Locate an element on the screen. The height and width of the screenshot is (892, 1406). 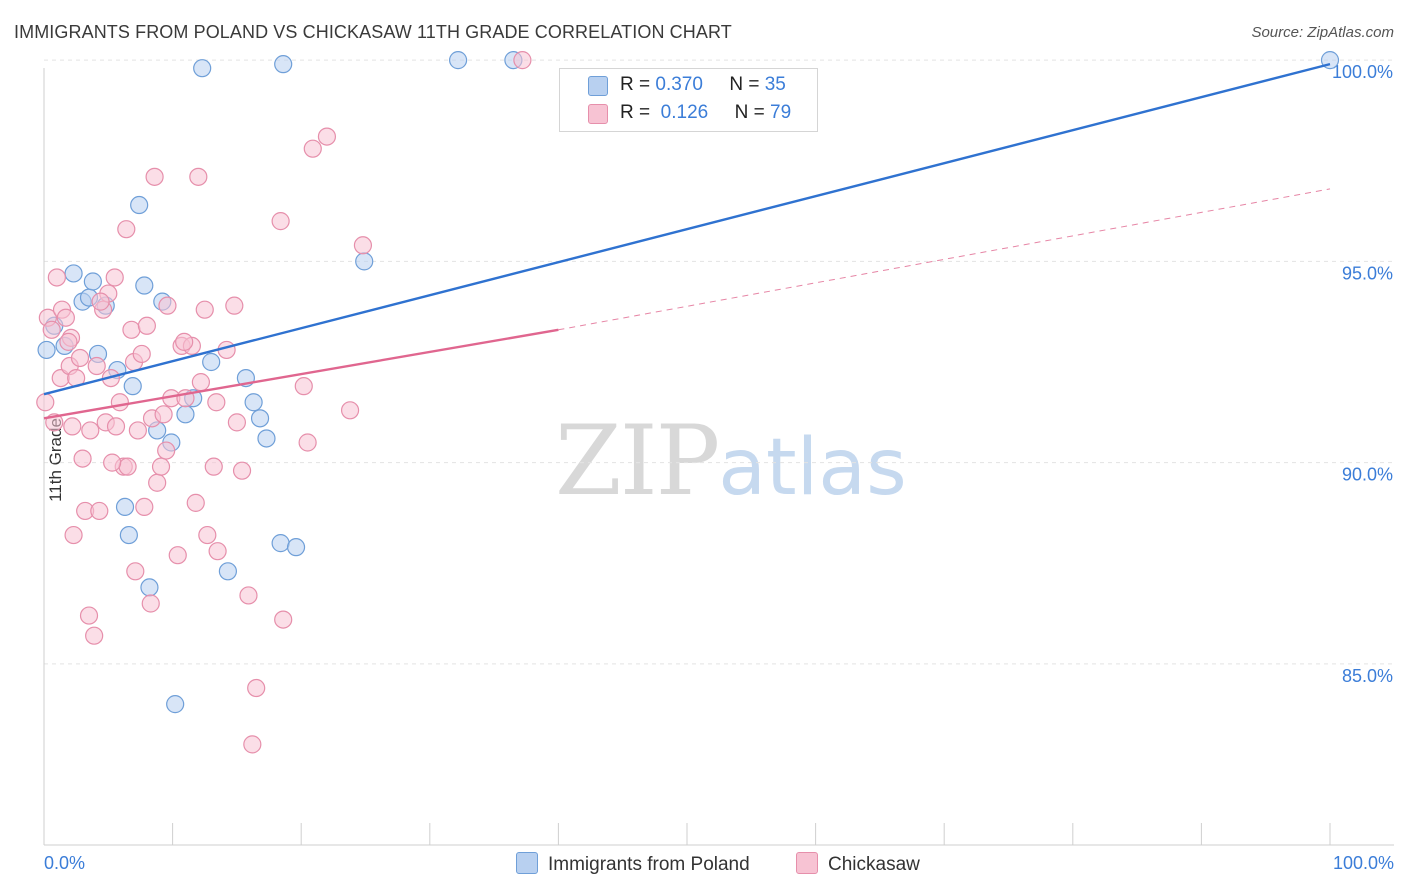
legend-r-value: 0.126 is located at coordinates (684, 112).